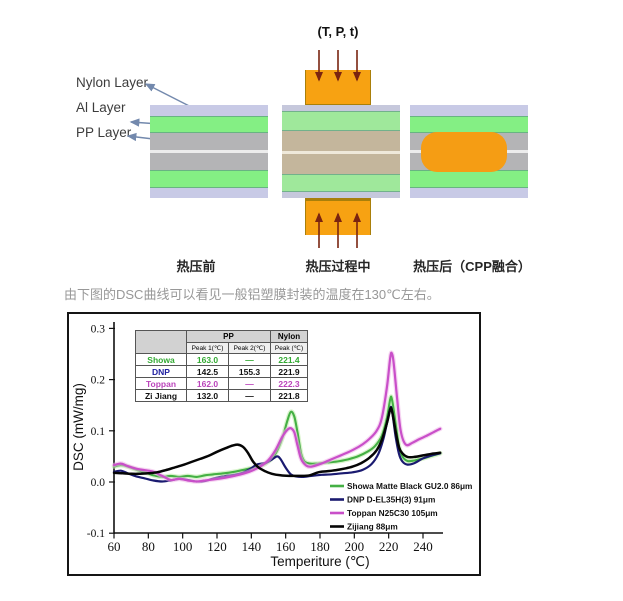 The height and width of the screenshot is (601, 623). I want to click on x-tick-label: 80, so click(148, 546).